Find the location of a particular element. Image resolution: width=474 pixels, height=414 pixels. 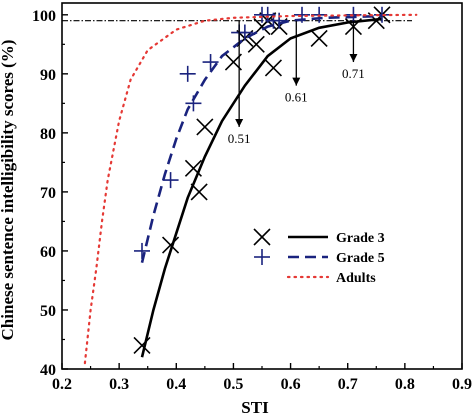

annotation-2: 0.71 is located at coordinates (353, 50).